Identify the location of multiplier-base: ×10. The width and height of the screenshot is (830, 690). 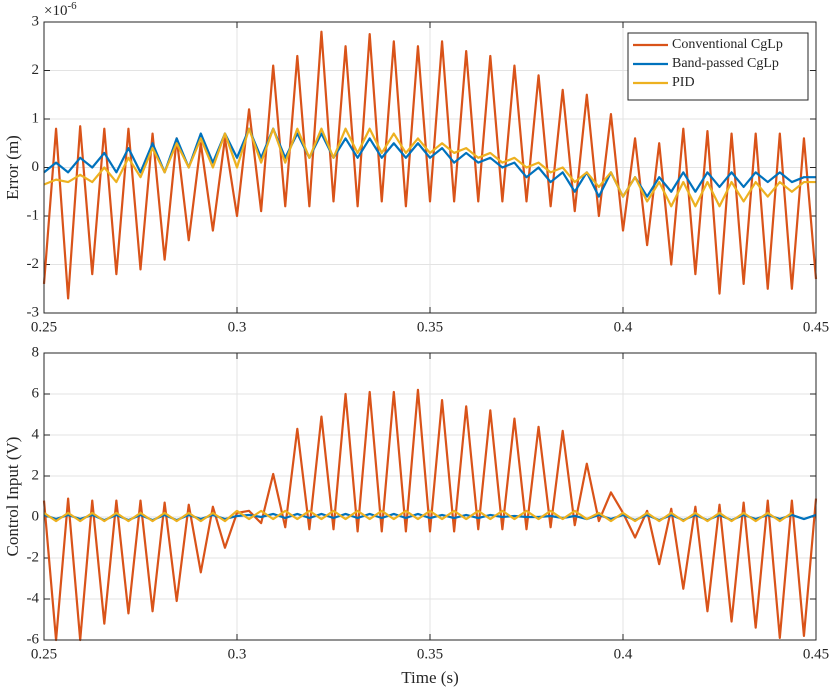
(55, 11).